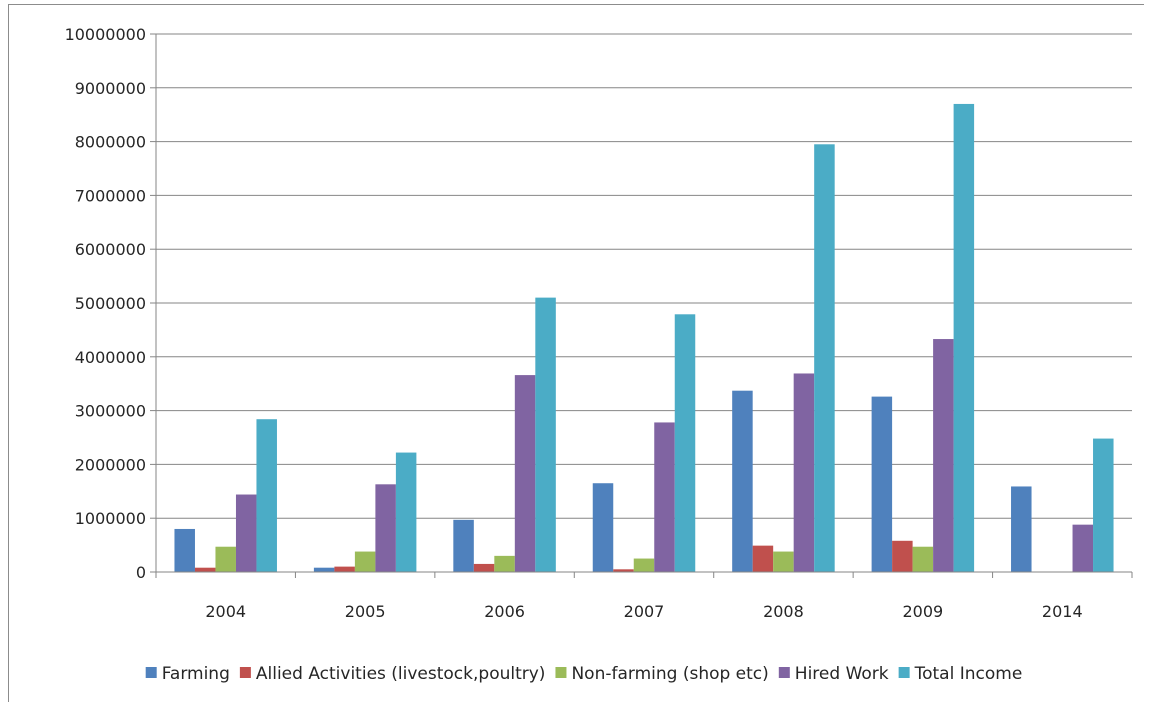  What do you see at coordinates (196, 674) in the screenshot?
I see `legend-label: Farming` at bounding box center [196, 674].